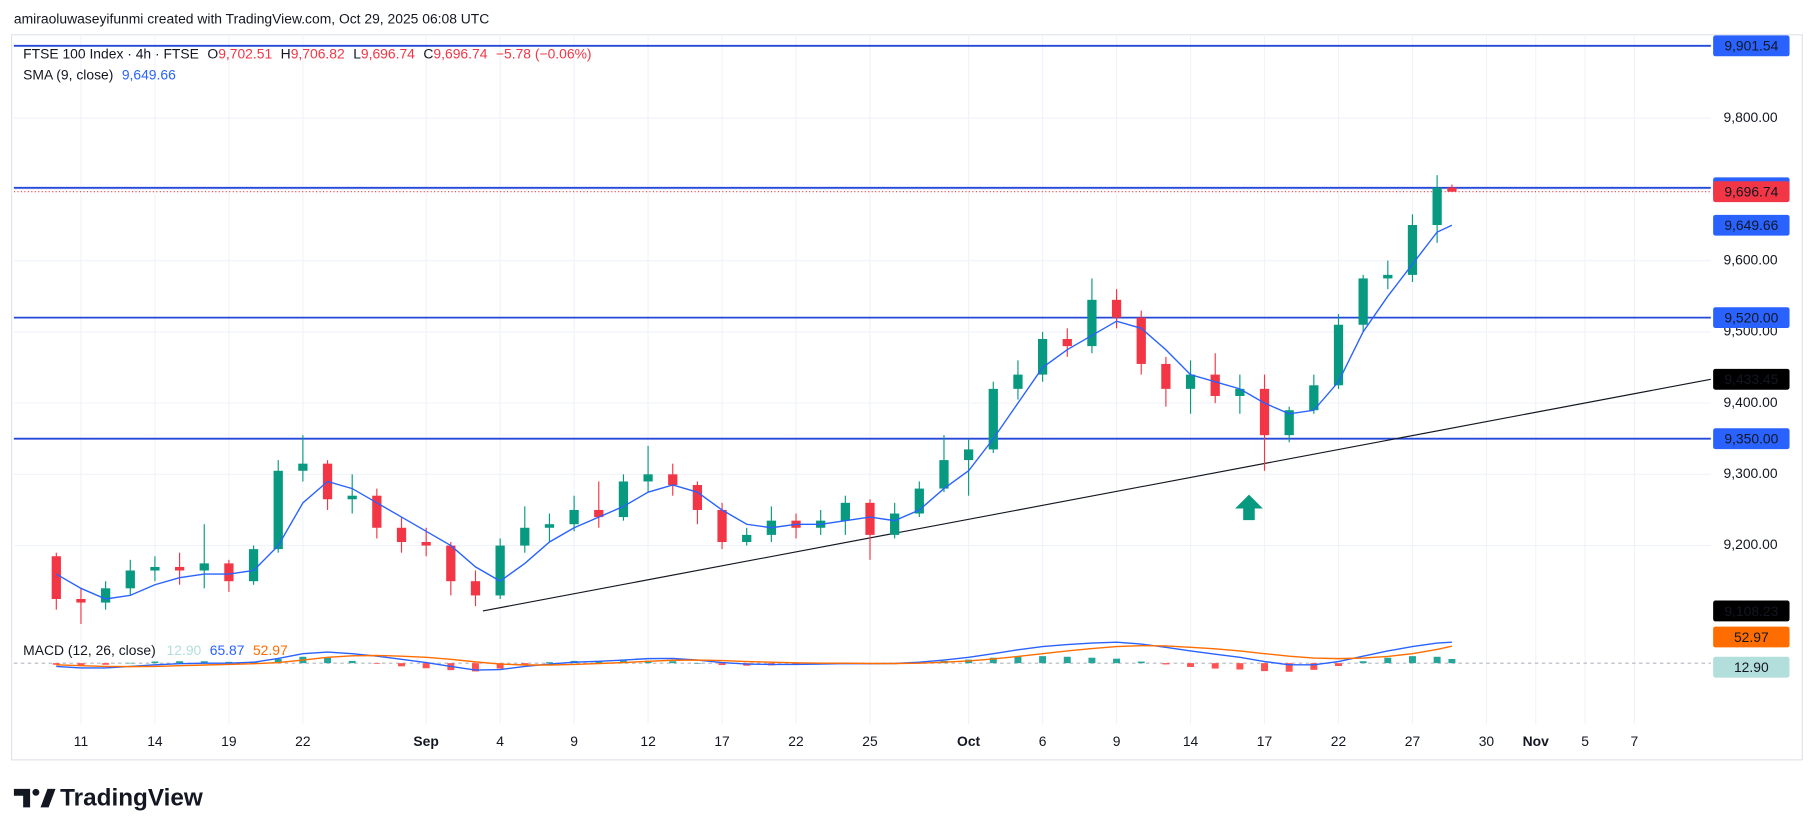 This screenshot has width=1815, height=834. Describe the element at coordinates (1751, 544) in the screenshot. I see `y-tick-label: 9,200.00` at that location.